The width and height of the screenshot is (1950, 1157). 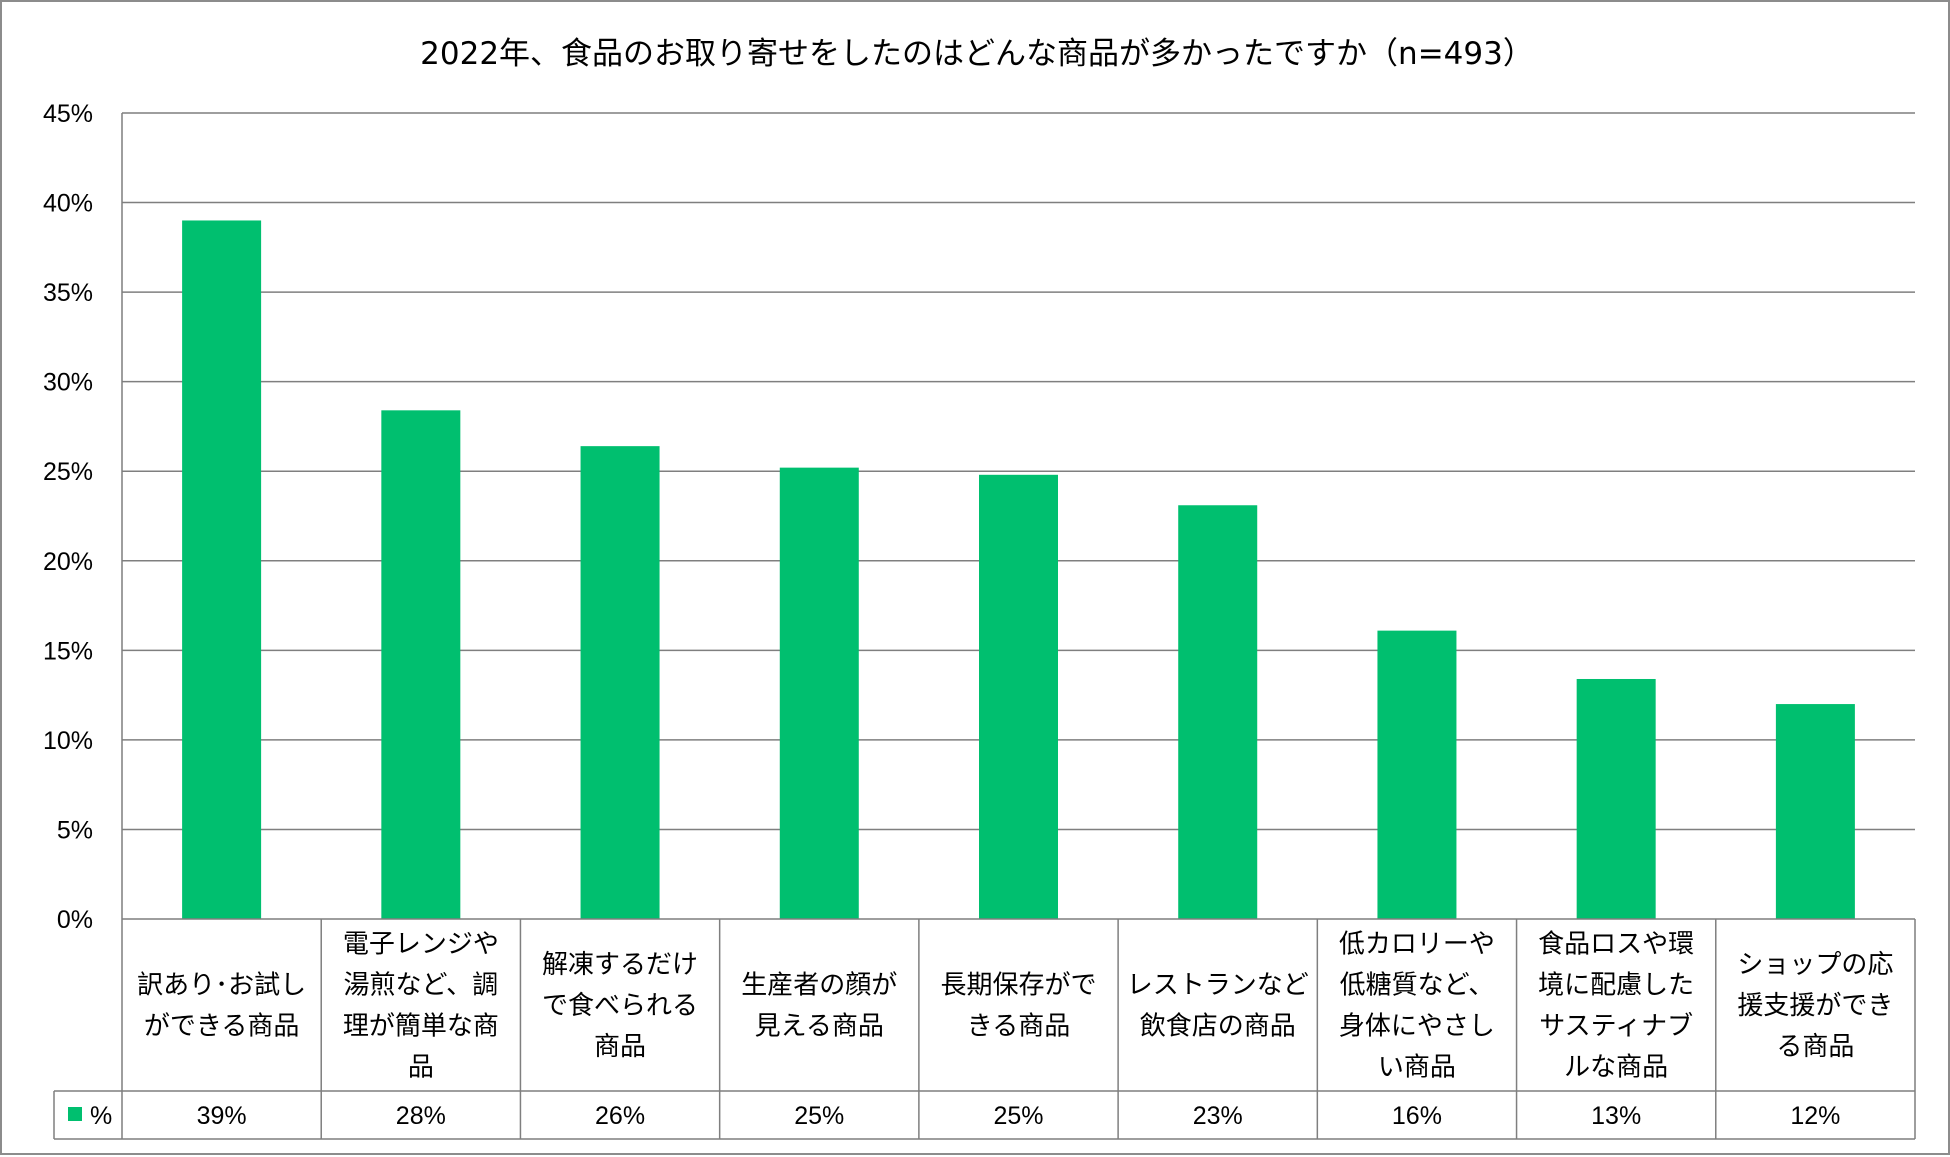 I want to click on y-tick-label: 25%, so click(x=68, y=472).